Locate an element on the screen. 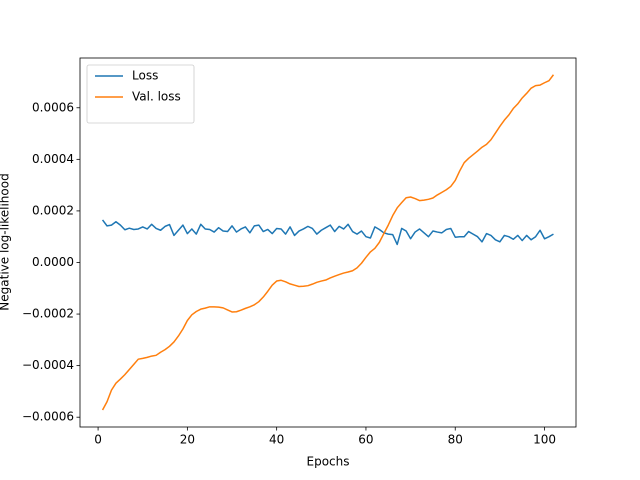 This screenshot has height=480, width=640. y-tick-label: 0.0000 is located at coordinates (53, 262).